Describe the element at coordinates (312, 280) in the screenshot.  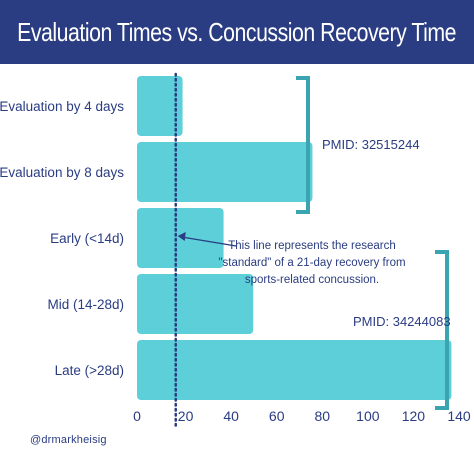
I see `annotation-line: sports-related concussion.` at that location.